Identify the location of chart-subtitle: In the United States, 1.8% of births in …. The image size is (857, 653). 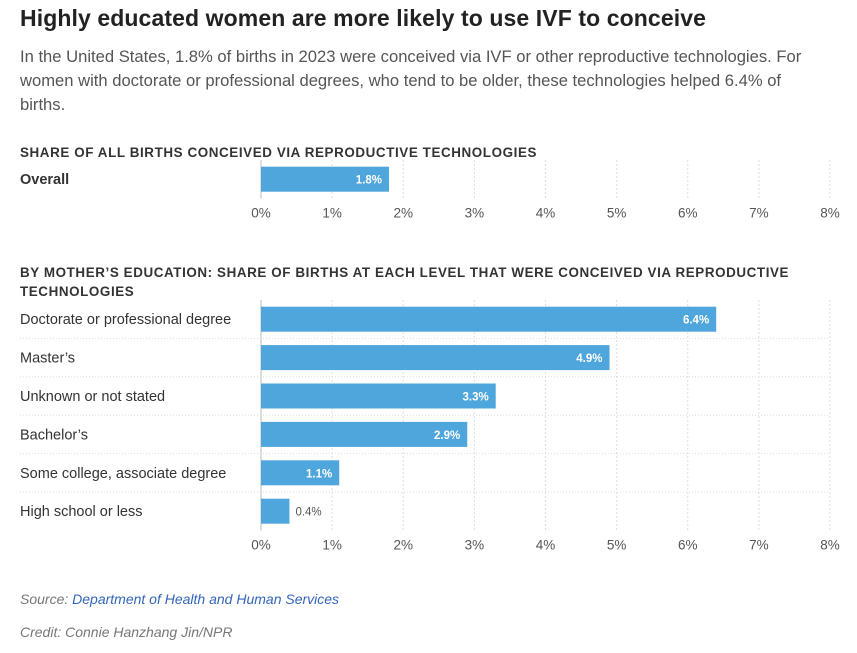
(411, 80).